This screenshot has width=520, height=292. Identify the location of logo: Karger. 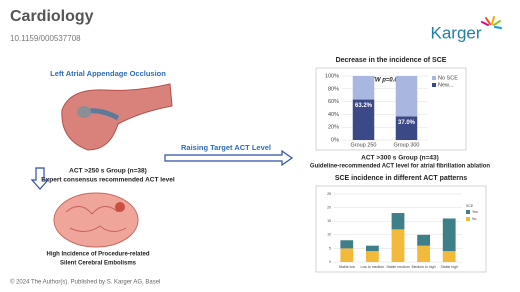
(466, 29).